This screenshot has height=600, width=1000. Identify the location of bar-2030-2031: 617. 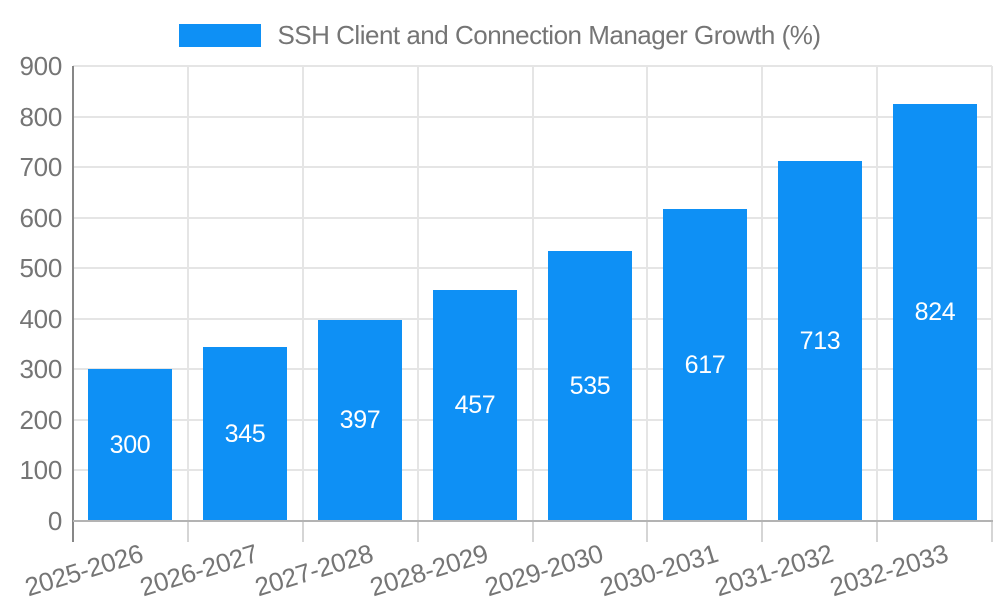
(705, 365).